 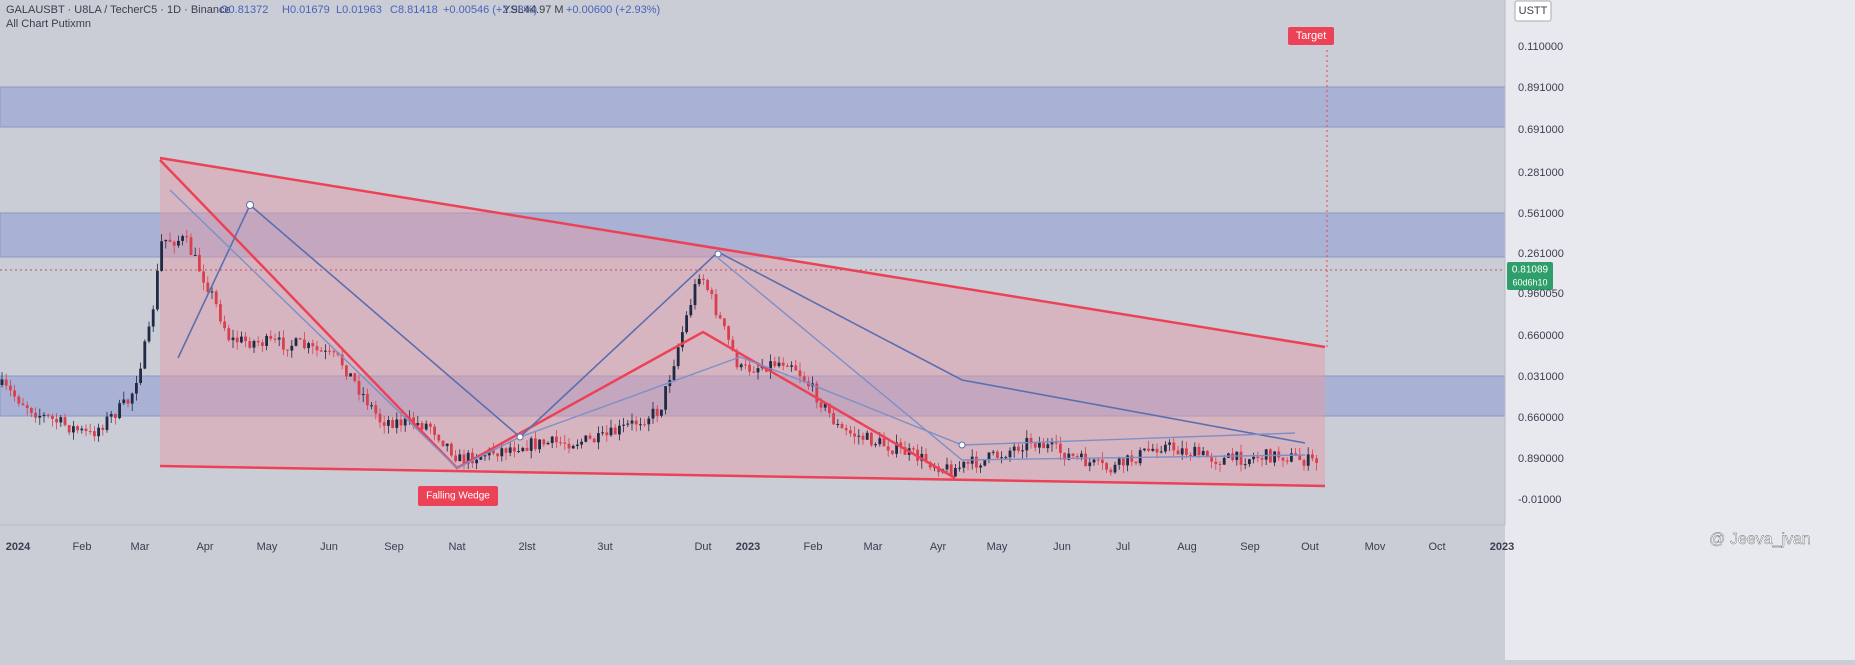 What do you see at coordinates (1011, 359) in the screenshot?
I see `trend-line` at bounding box center [1011, 359].